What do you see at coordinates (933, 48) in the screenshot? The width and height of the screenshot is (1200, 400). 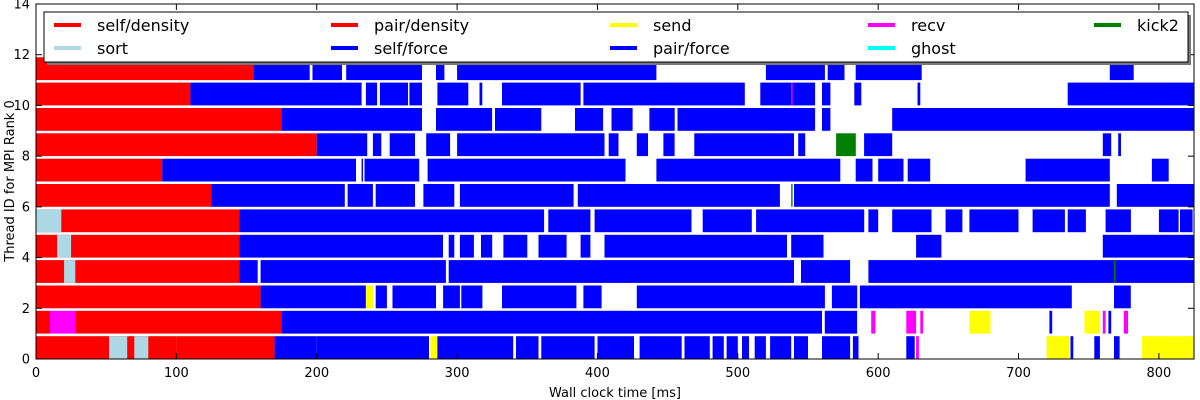 I see `legend-label: ghost` at bounding box center [933, 48].